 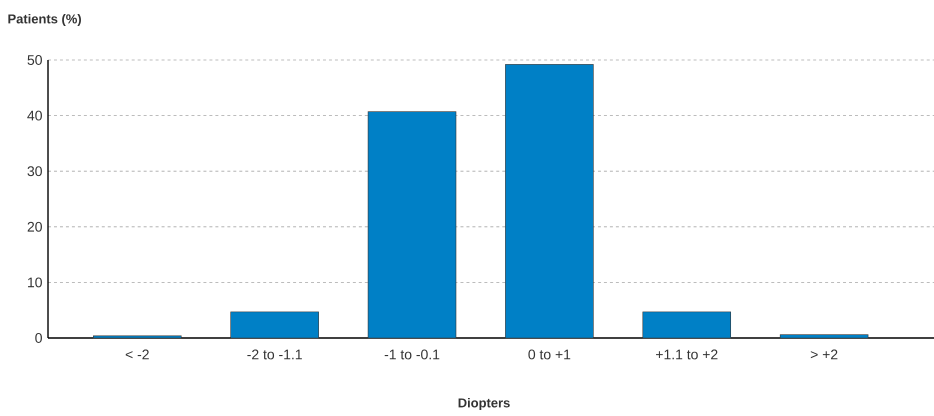 What do you see at coordinates (35, 227) in the screenshot?
I see `y-tick-label: 20` at bounding box center [35, 227].